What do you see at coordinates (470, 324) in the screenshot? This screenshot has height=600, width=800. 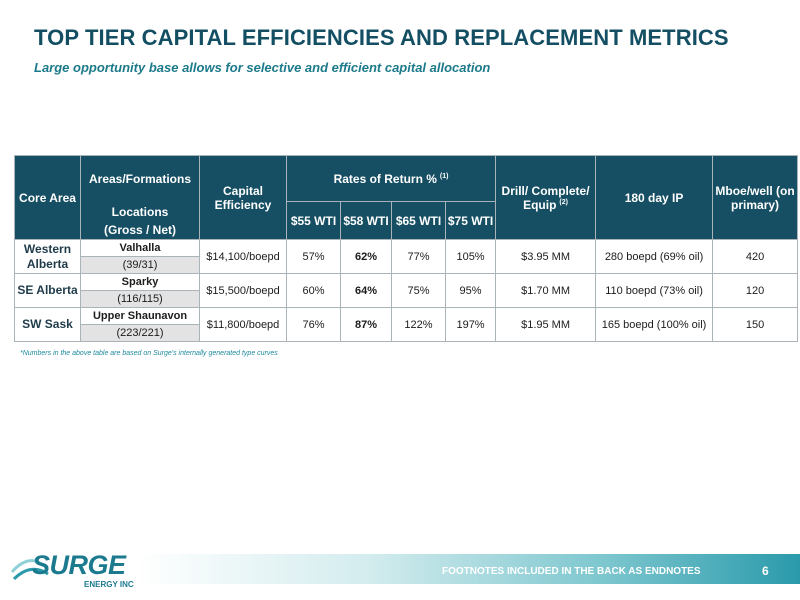 I see `cell-ror-75: 197%` at bounding box center [470, 324].